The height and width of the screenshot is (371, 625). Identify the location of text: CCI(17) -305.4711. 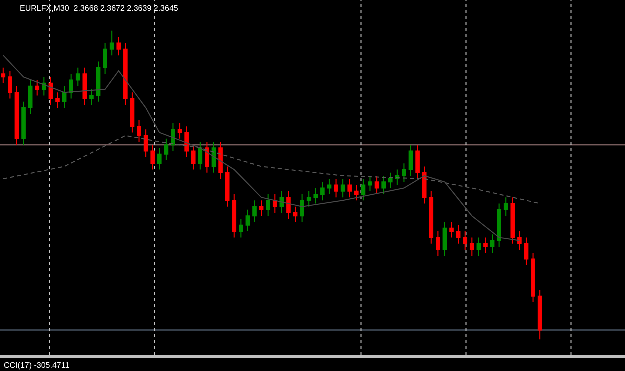
(37, 365).